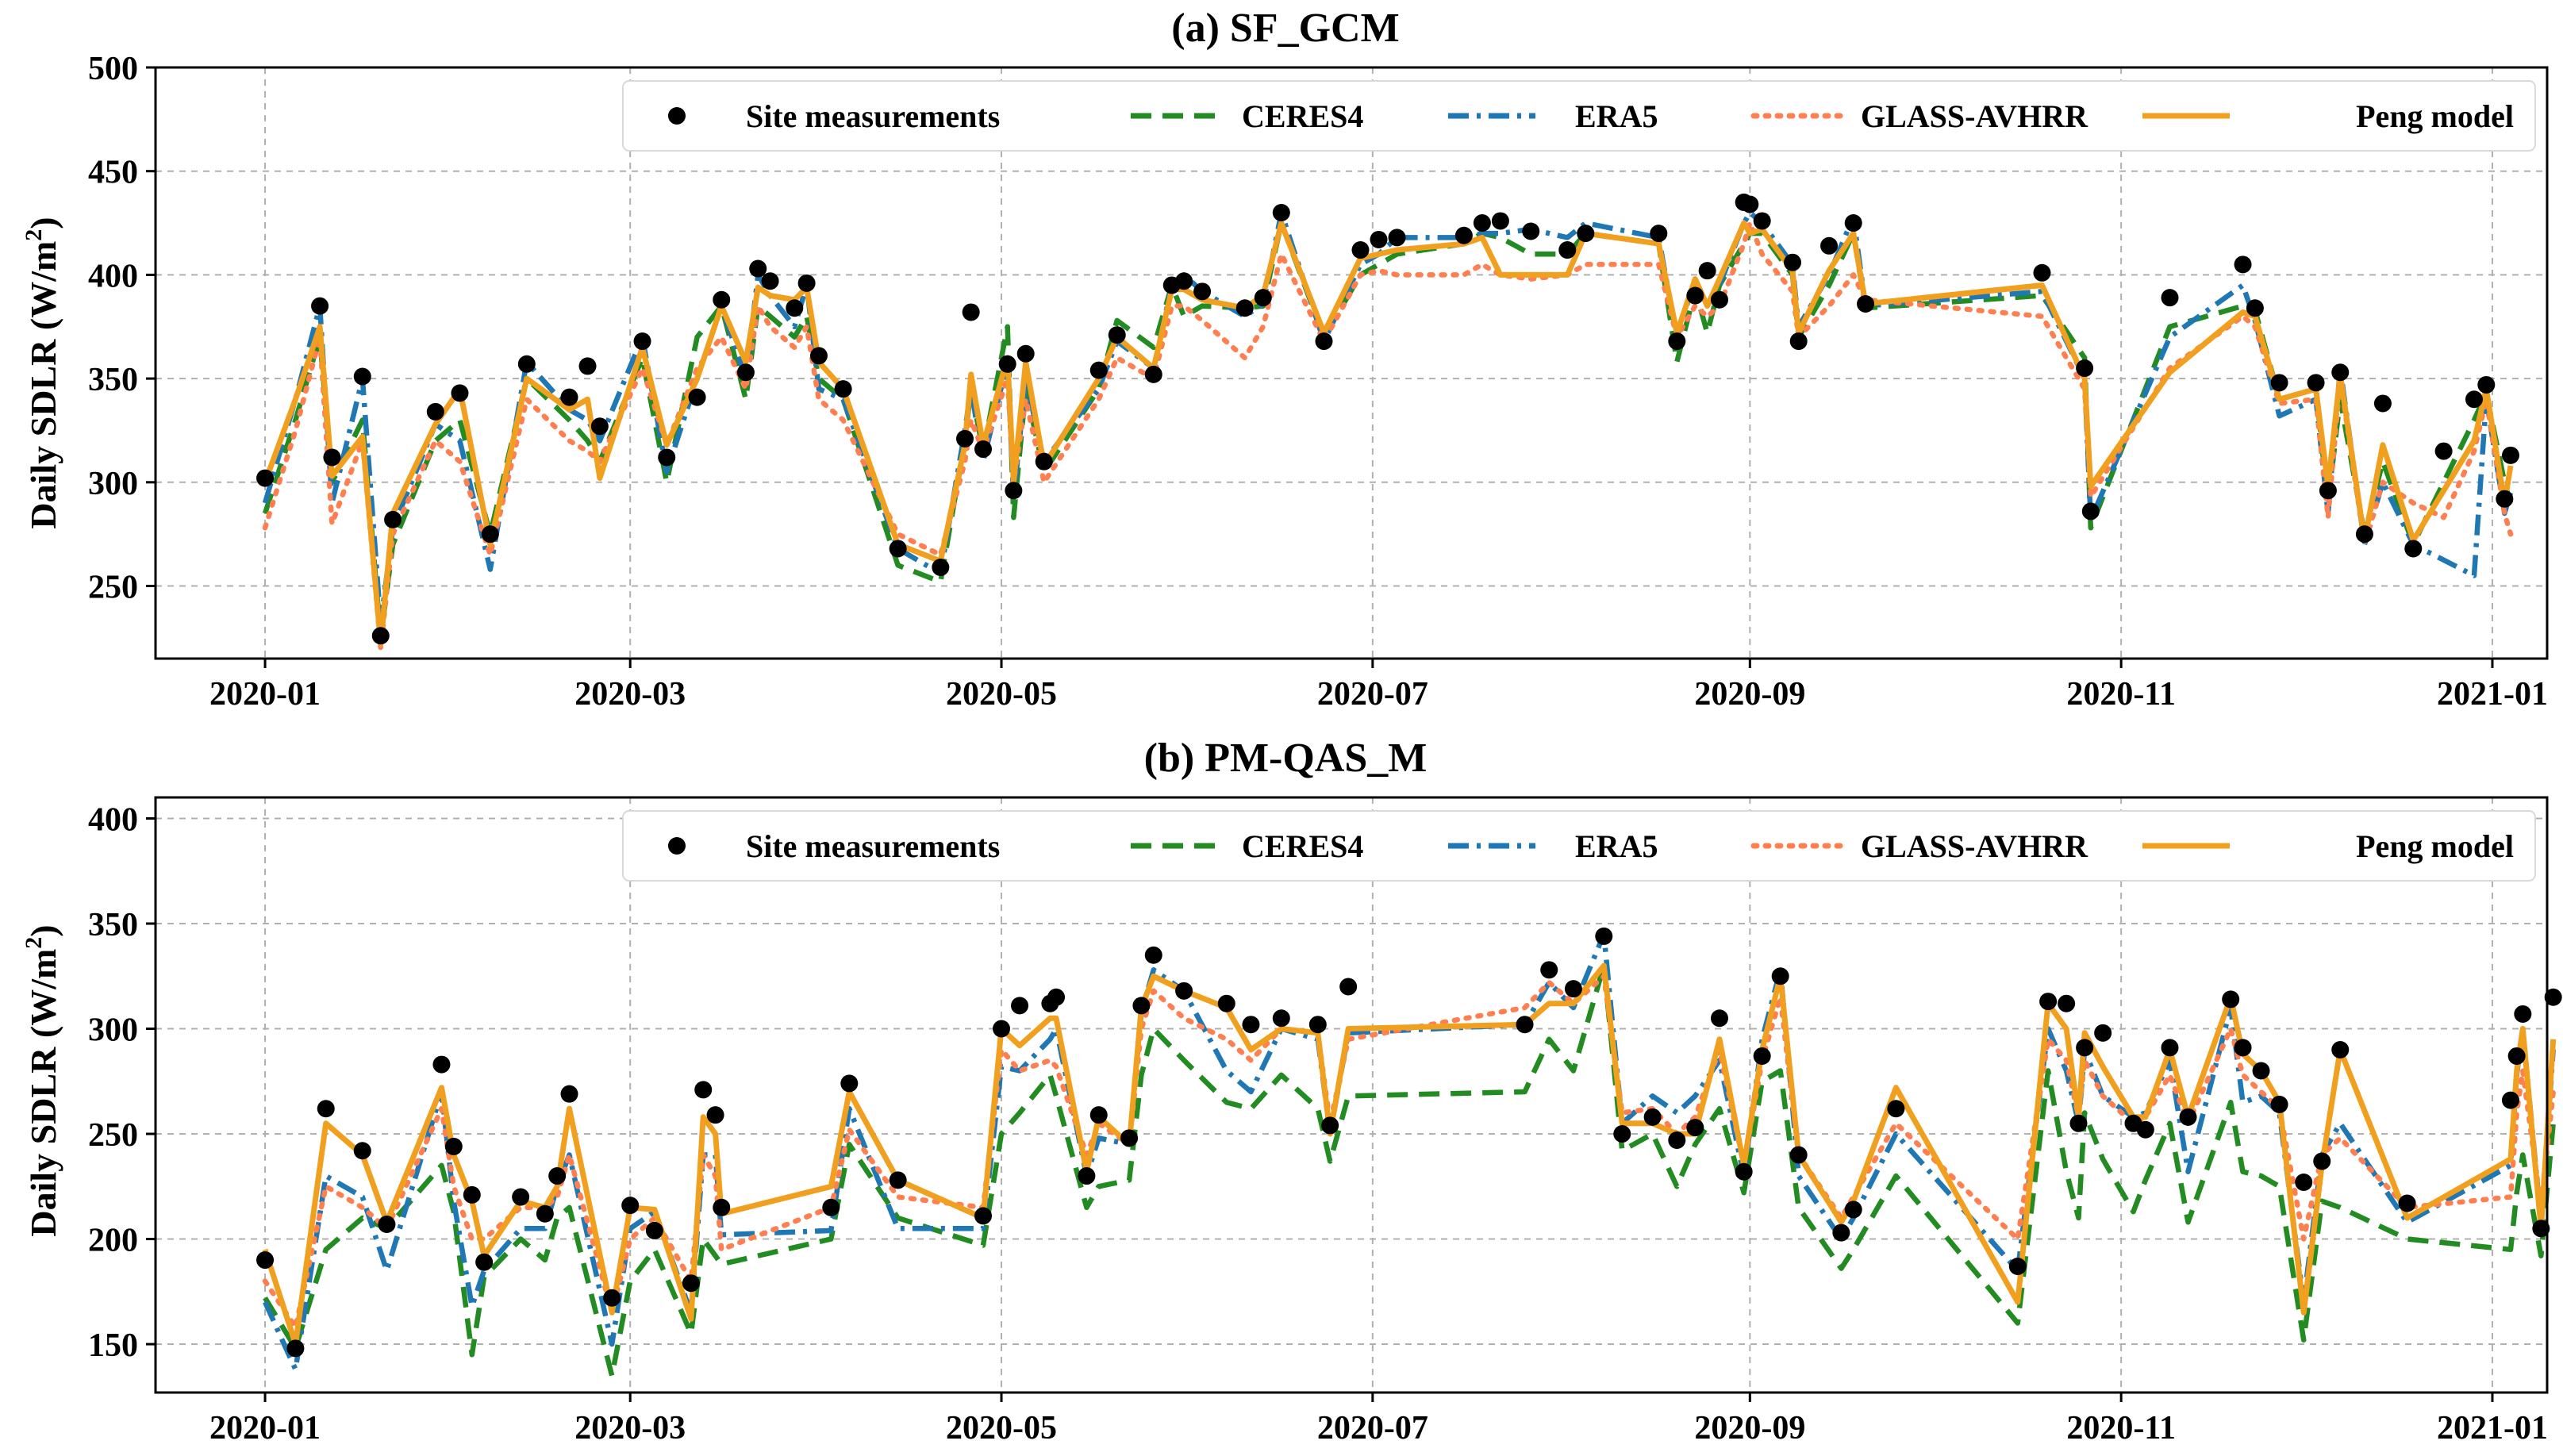  Describe the element at coordinates (2492, 1428) in the screenshot. I see `x-tick-label: 2021-01` at that location.